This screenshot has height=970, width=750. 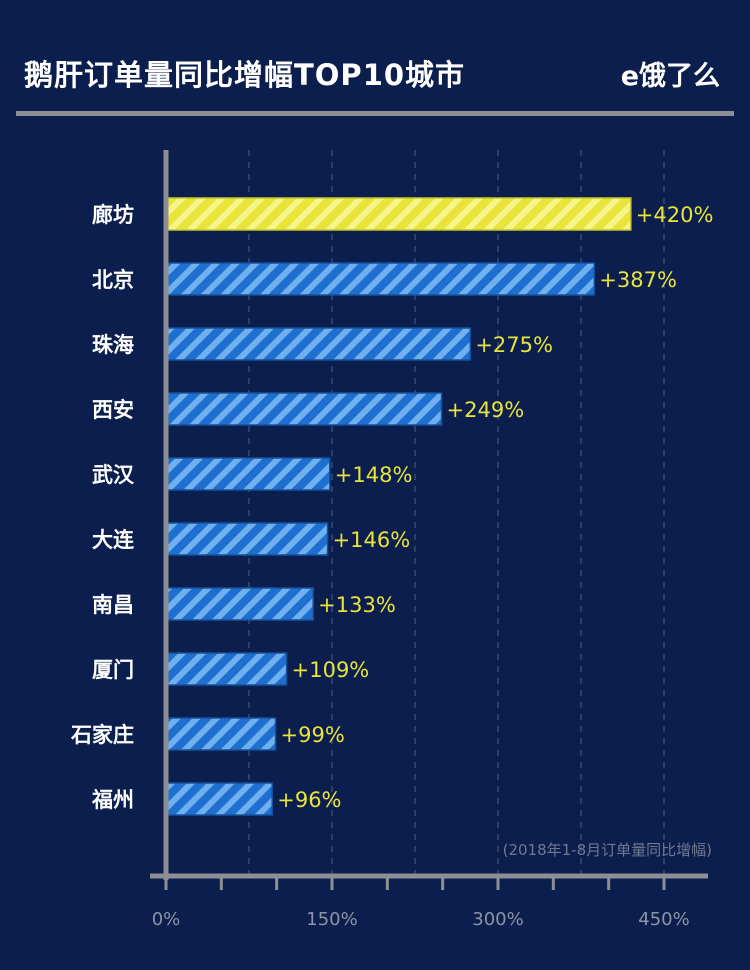 I want to click on category-label: 厦门, so click(x=113, y=670).